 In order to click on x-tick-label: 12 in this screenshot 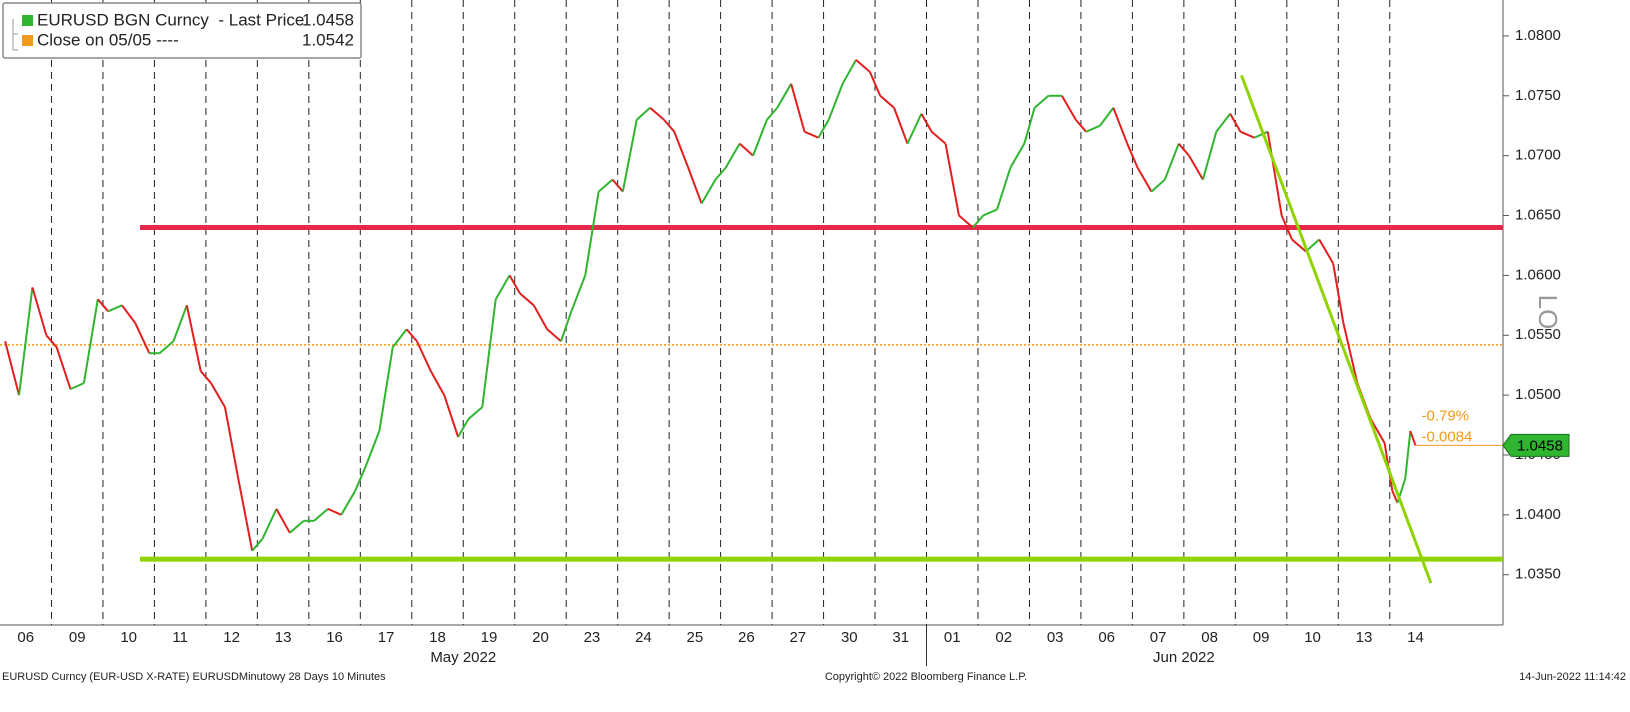, I will do `click(231, 637)`.